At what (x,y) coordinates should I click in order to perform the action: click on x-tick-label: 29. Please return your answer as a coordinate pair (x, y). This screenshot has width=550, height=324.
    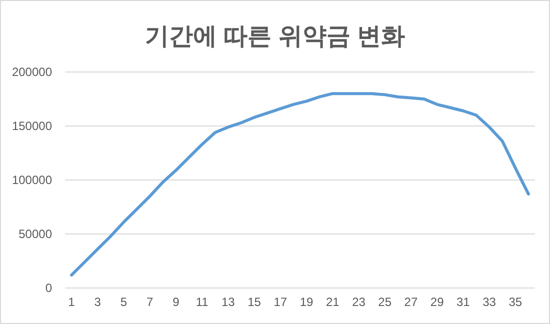
    Looking at the image, I should click on (437, 302).